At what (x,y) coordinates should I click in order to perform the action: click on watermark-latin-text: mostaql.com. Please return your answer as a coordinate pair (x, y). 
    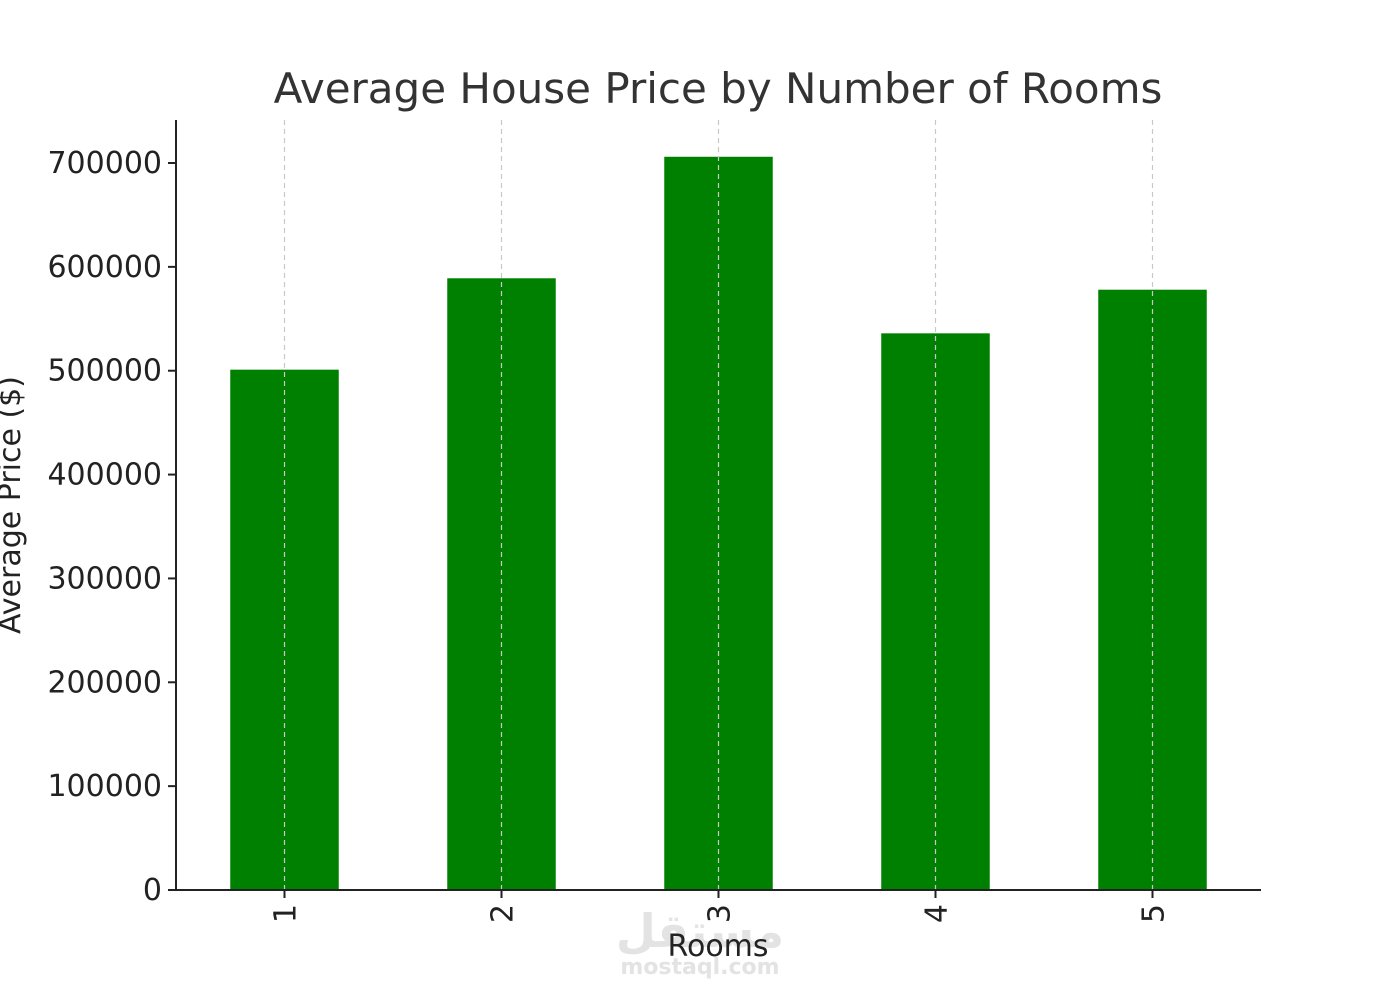
    Looking at the image, I should click on (699, 967).